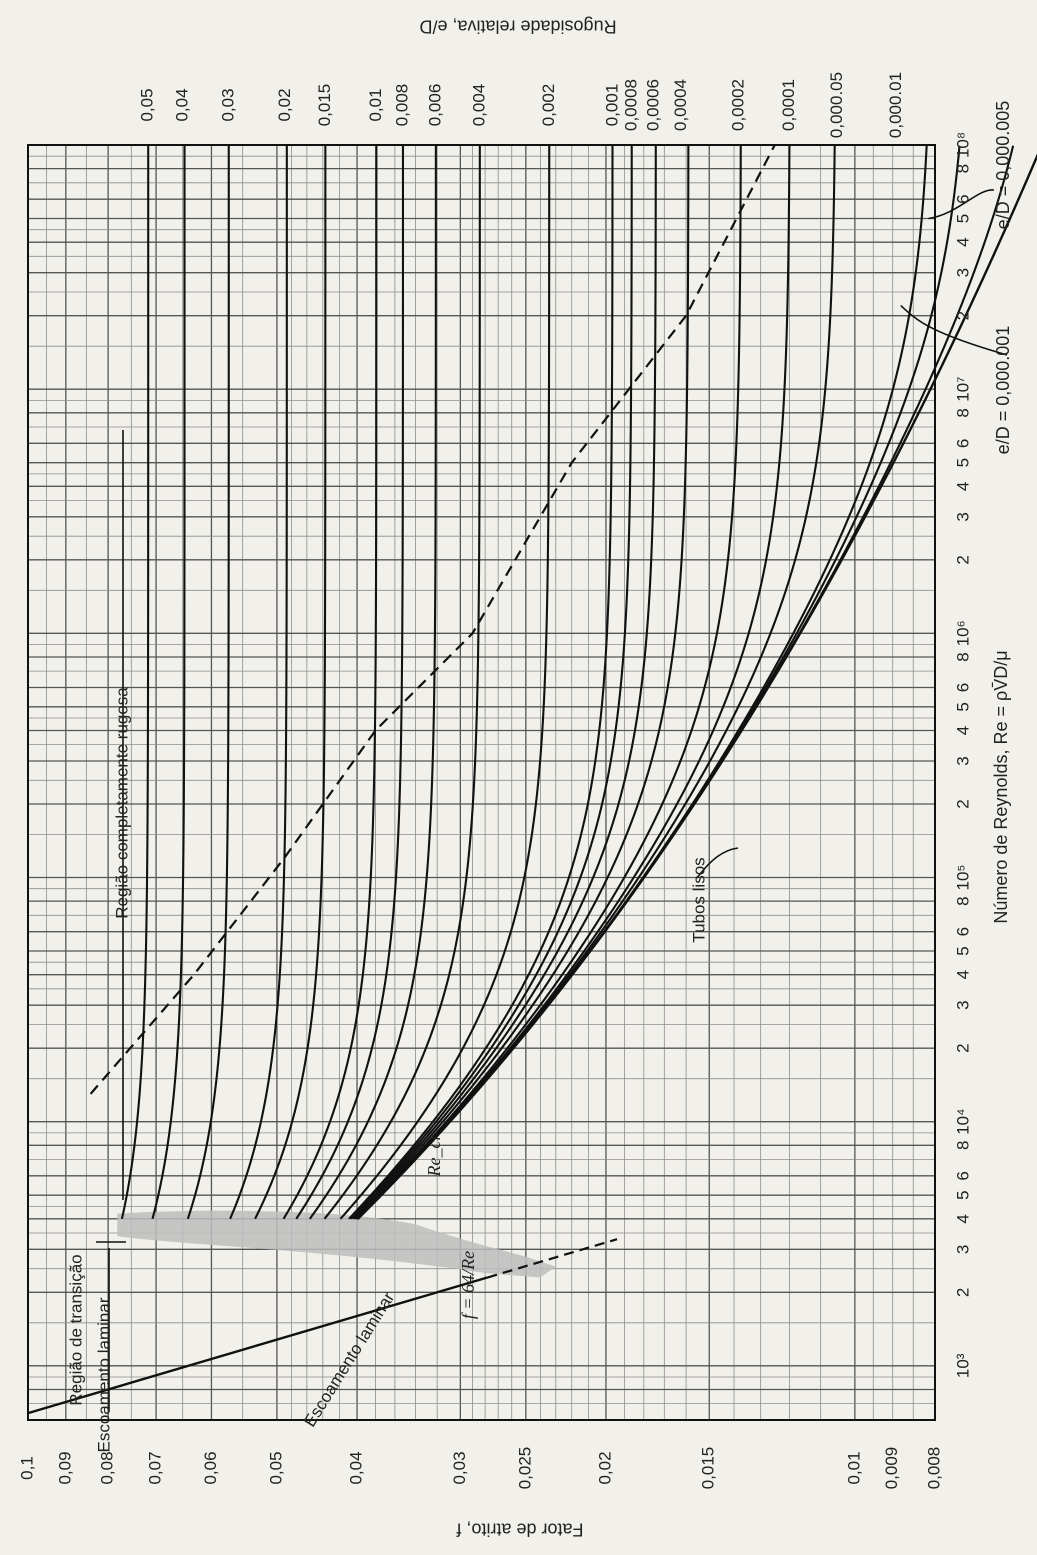 The width and height of the screenshot is (1037, 1555). I want to click on smooth-pipe-leader-line, so click(717, 863).